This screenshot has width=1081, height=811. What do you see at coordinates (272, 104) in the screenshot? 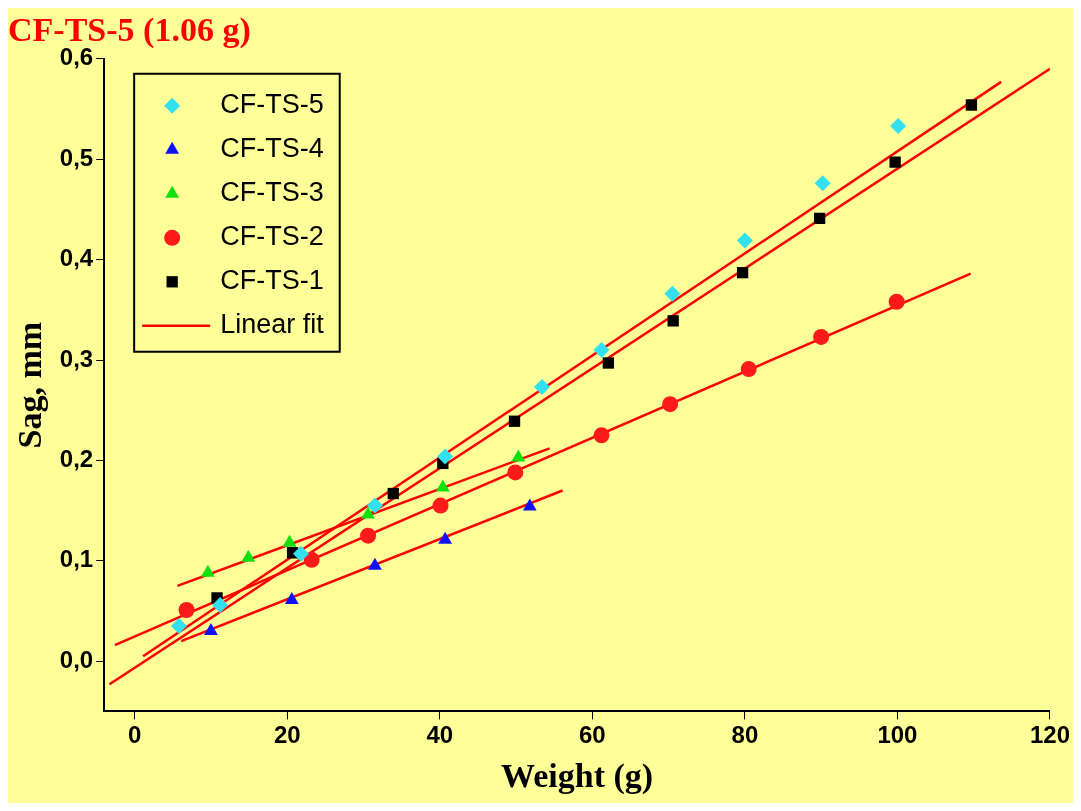
I see `legend-label: CF-TS-5` at bounding box center [272, 104].